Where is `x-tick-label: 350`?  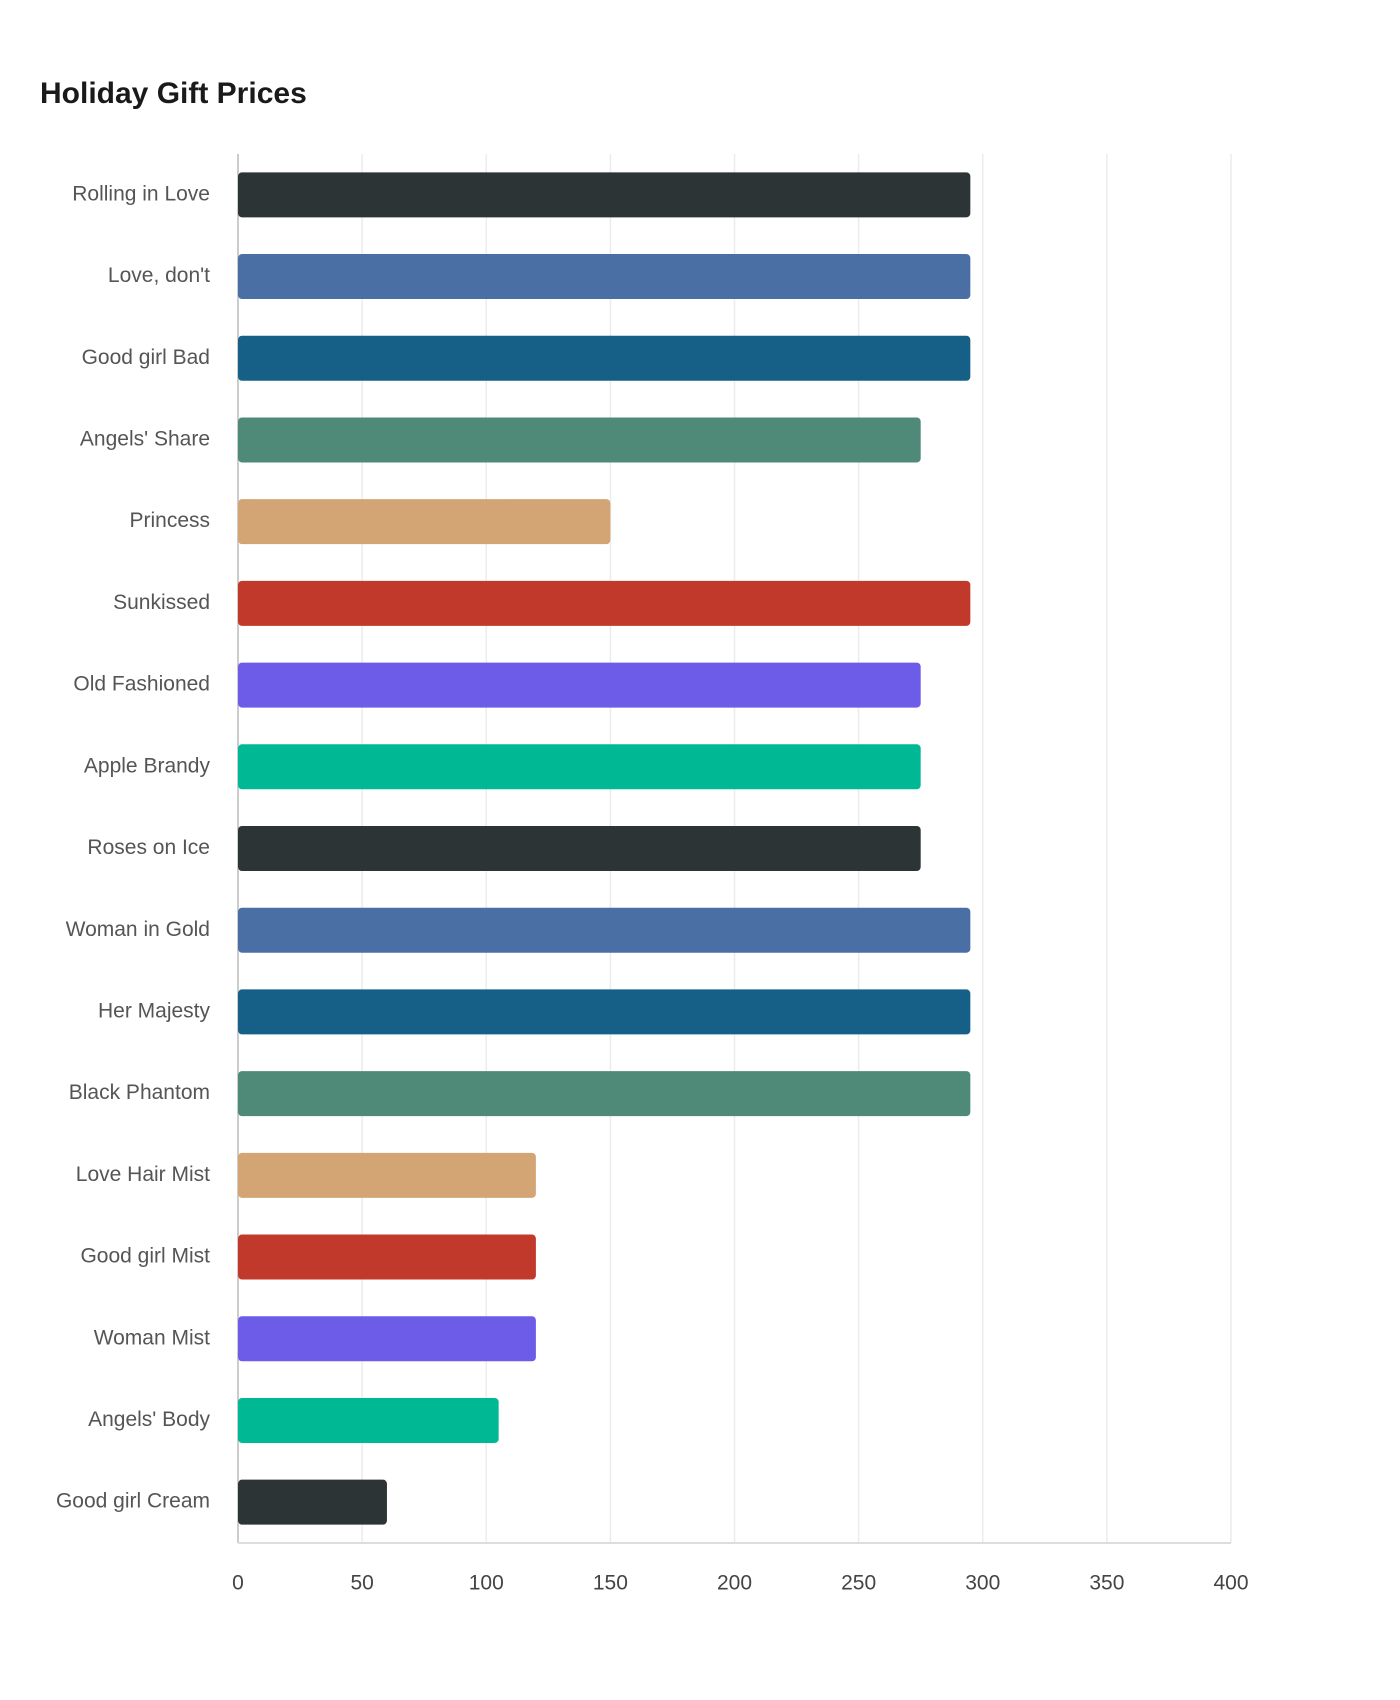 x-tick-label: 350 is located at coordinates (1106, 1583).